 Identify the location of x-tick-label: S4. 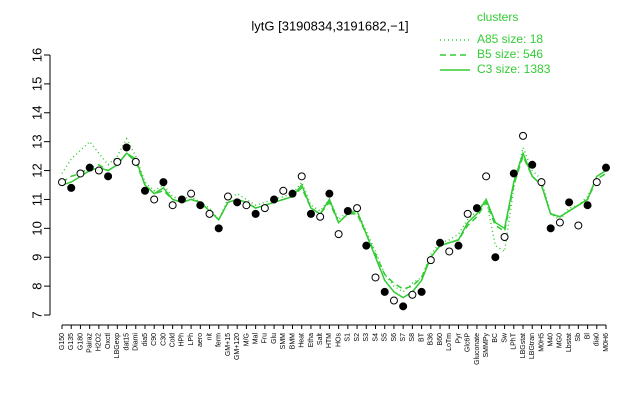
(375, 337).